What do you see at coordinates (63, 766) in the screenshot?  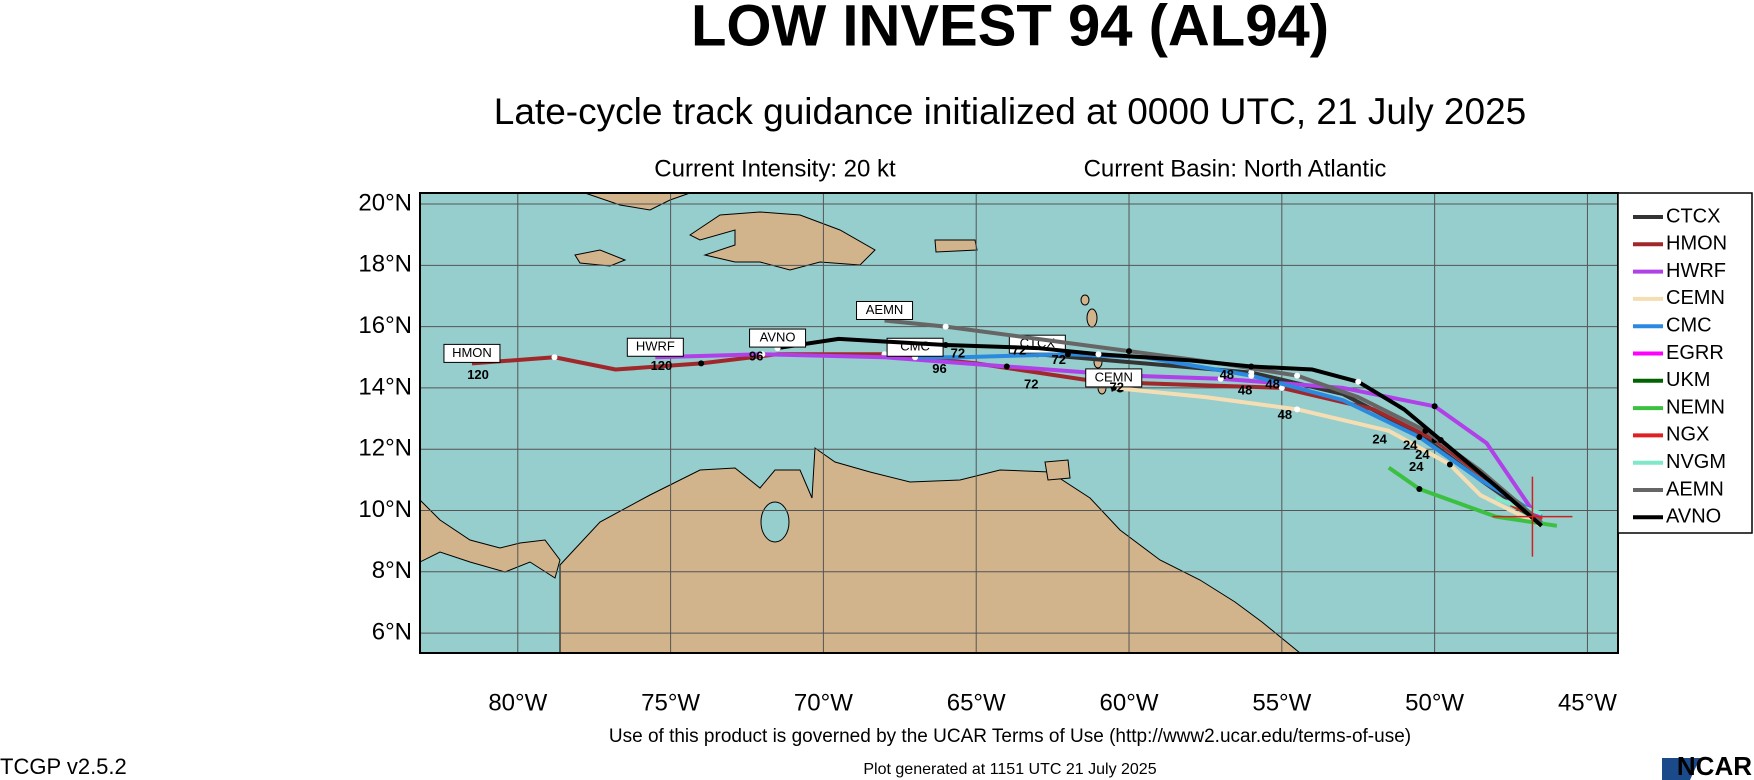 I see `version: TCGP v2.5.2` at bounding box center [63, 766].